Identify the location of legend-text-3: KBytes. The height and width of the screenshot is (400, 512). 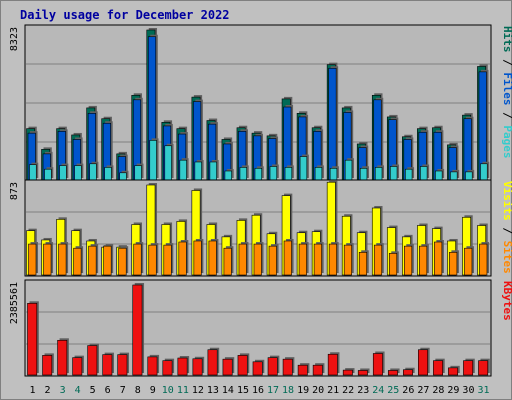
(506, 301).